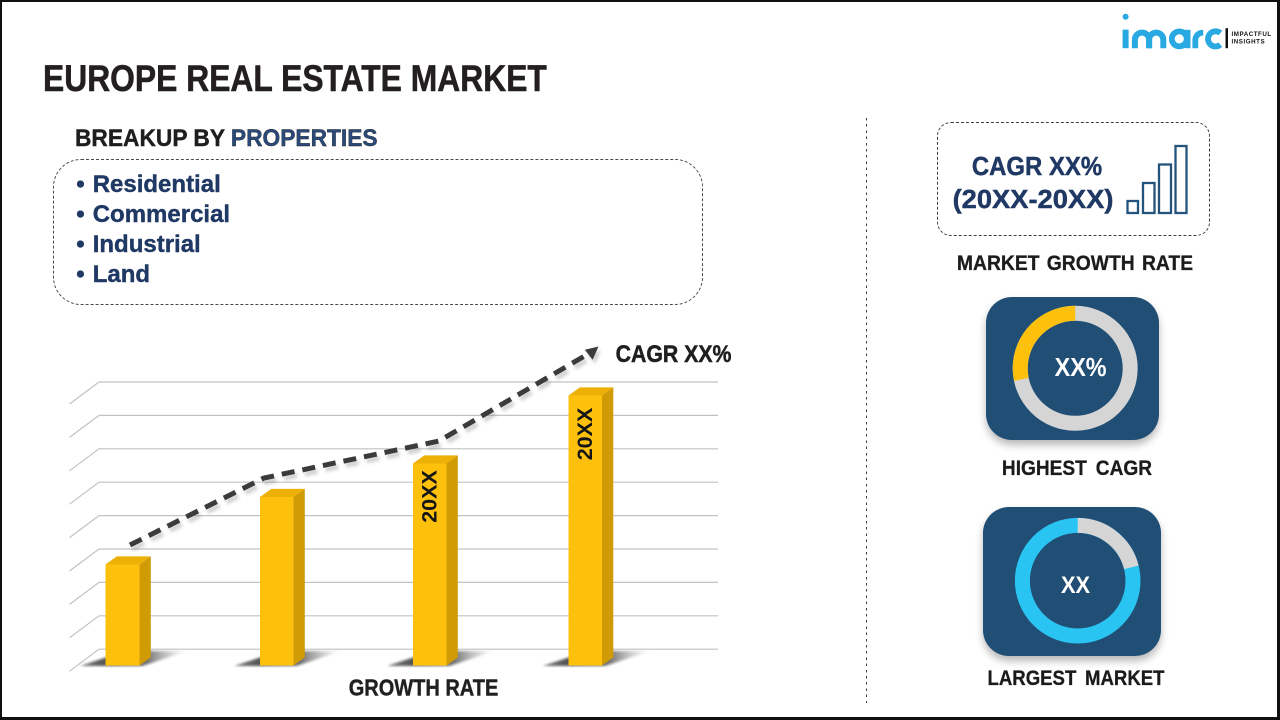  What do you see at coordinates (1076, 584) in the screenshot?
I see `svg-text: XX` at bounding box center [1076, 584].